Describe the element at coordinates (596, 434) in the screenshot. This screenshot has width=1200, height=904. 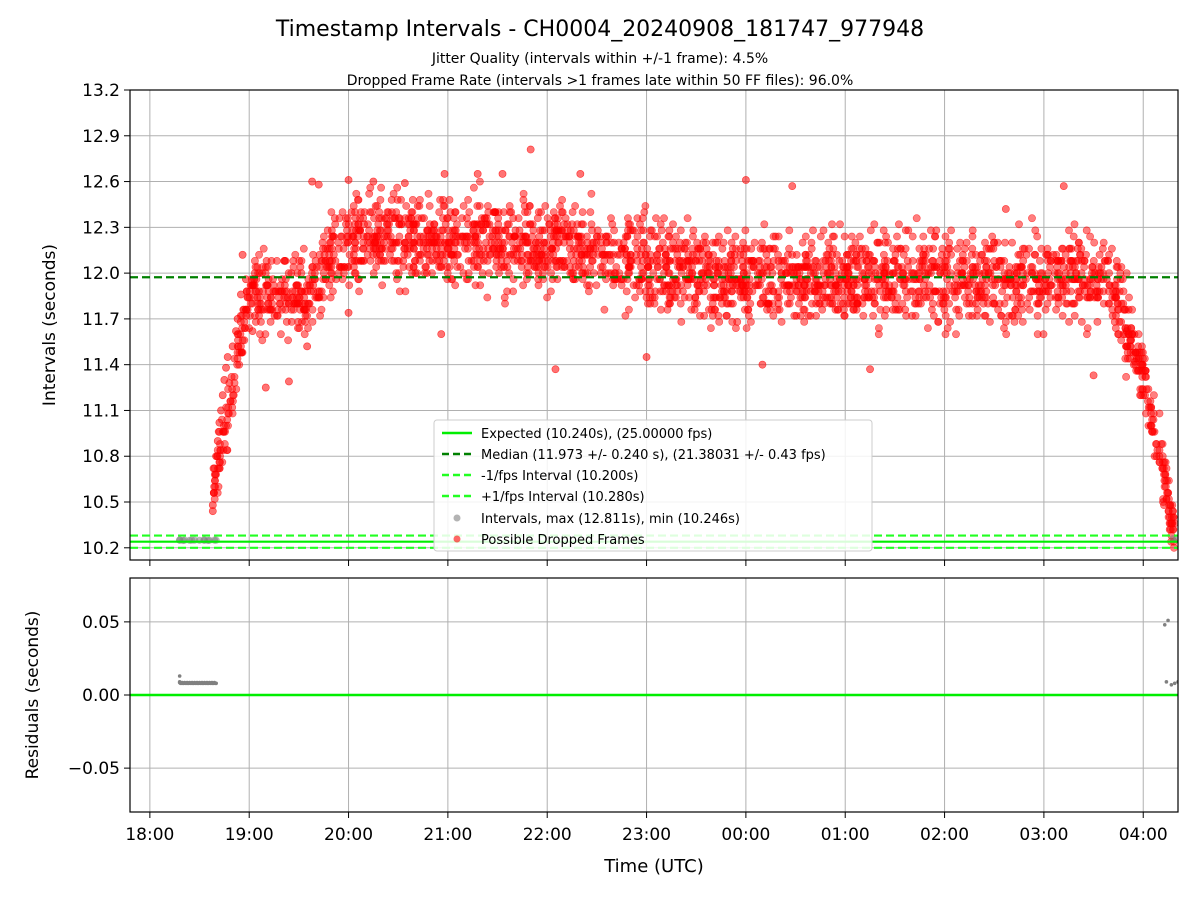
I see `legend-label-expected: Expected (10.240s), (25.00000 fps)` at that location.